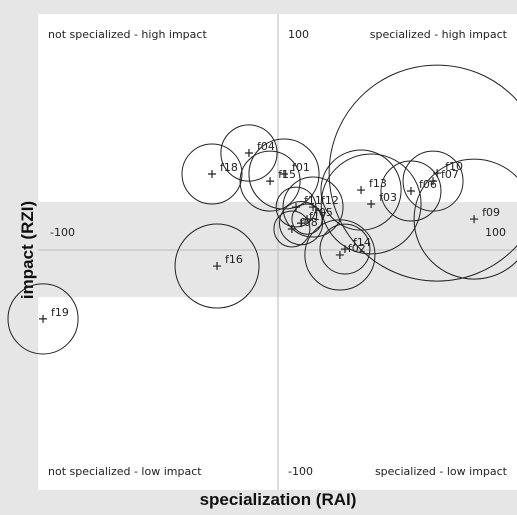 The image size is (517, 515). What do you see at coordinates (378, 183) in the screenshot?
I see `point-label: f13` at bounding box center [378, 183].